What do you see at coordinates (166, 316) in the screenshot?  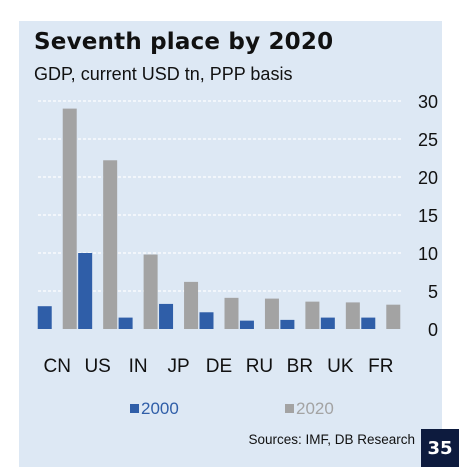 I see `bar-jp-2000` at bounding box center [166, 316].